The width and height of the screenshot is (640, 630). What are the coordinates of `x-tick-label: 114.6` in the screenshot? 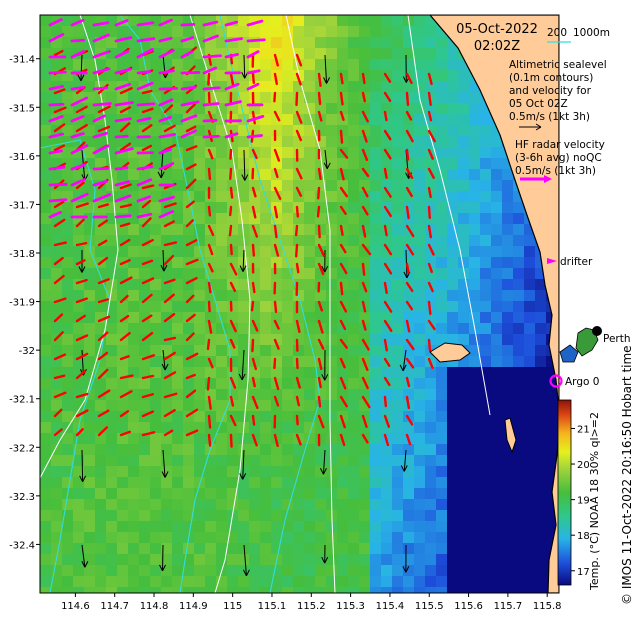 It's located at (75, 606).